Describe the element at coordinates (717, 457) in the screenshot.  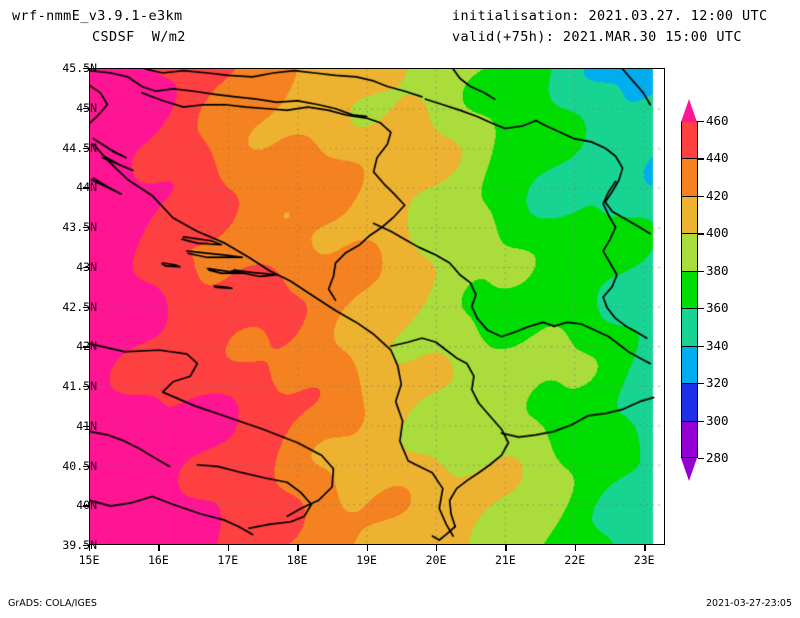
I see `colorbar-tick-label: 280` at that location.